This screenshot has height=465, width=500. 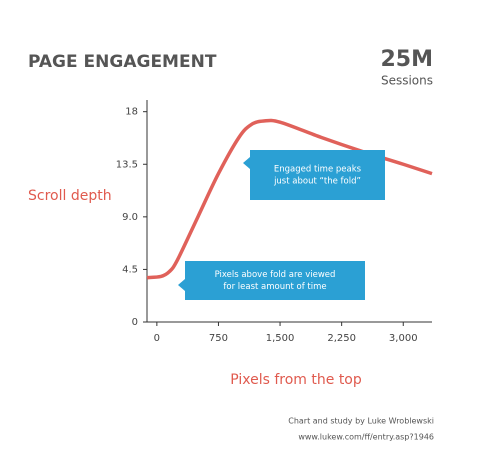 I want to click on headline: 25M, so click(x=406, y=59).